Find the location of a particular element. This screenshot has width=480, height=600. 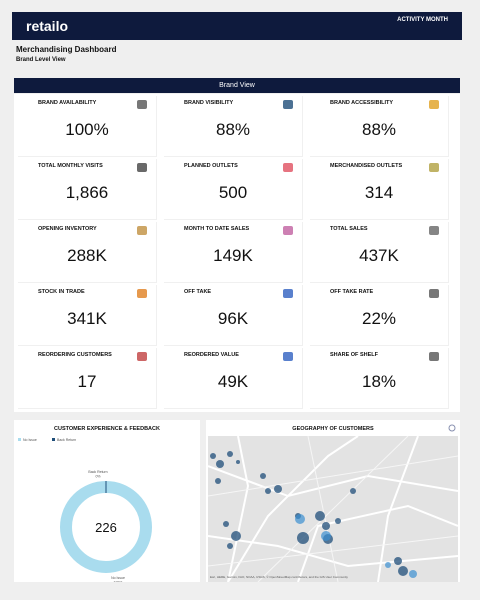

kpi-card: MERCHANDISED OUTLETS 314 is located at coordinates (379, 189).